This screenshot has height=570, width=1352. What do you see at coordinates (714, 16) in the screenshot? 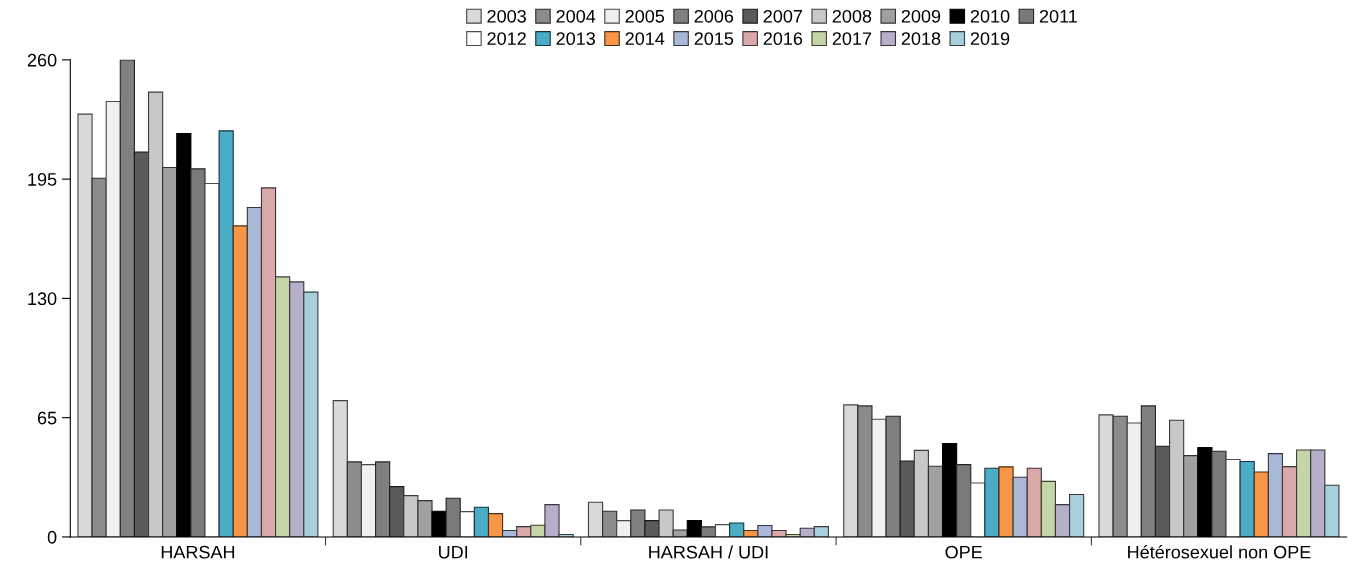
I see `legend-label: 2006` at bounding box center [714, 16].